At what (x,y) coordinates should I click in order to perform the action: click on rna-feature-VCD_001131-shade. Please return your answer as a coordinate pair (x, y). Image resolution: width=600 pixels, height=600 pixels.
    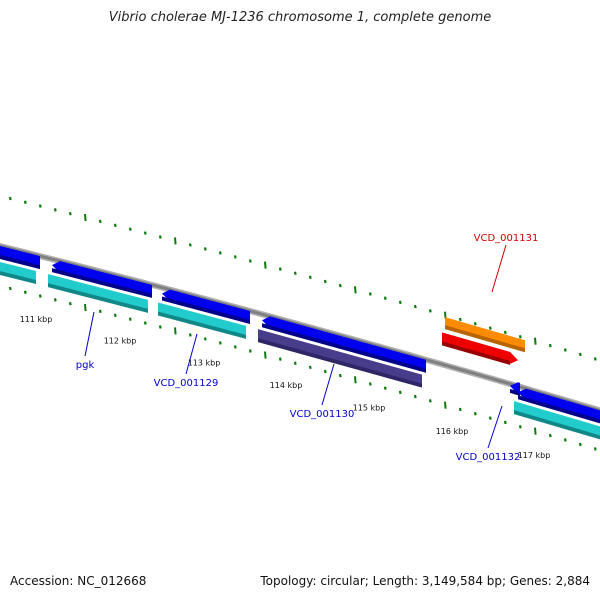
    Looking at the image, I should click on (476, 353).